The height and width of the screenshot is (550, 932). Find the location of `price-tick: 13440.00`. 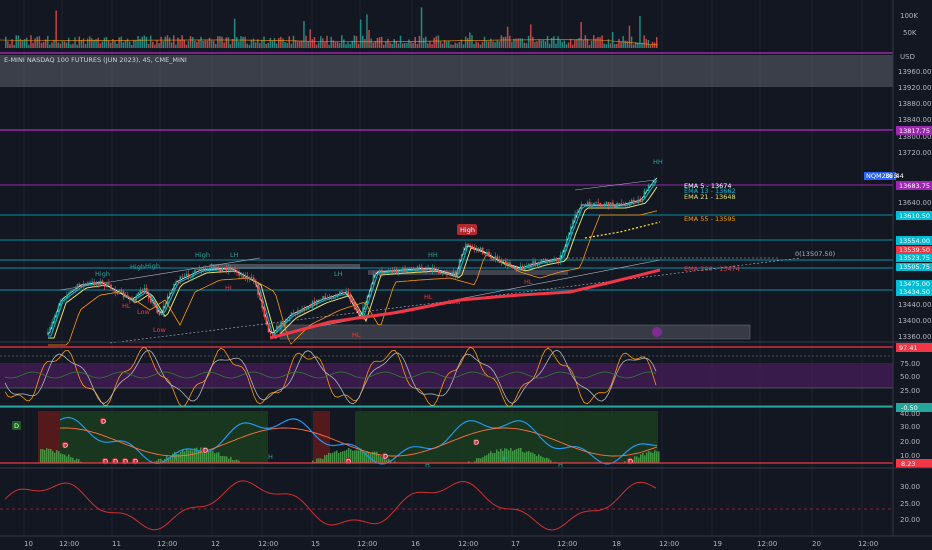

price-tick: 13440.00 is located at coordinates (914, 305).